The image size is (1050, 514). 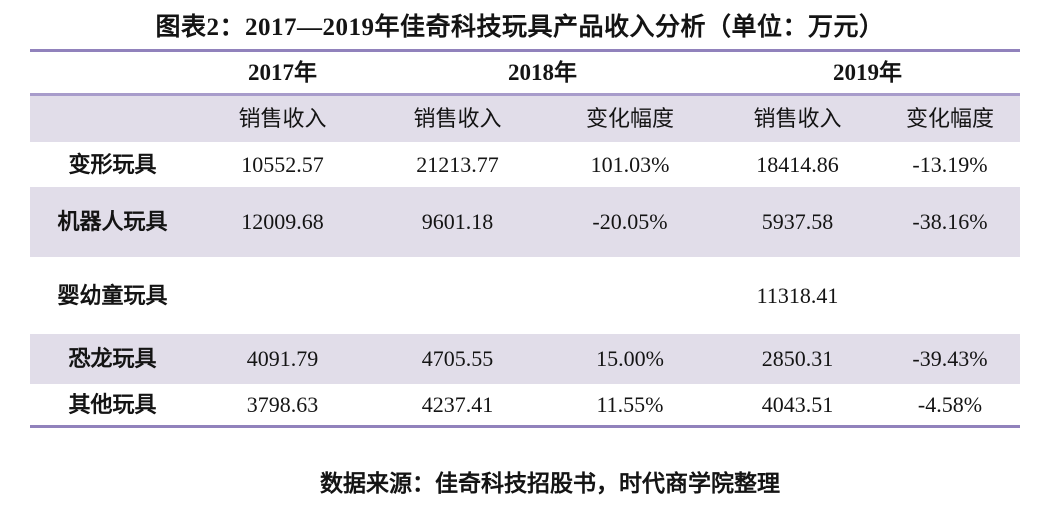 I want to click on cell-sales-2019: 18414.86, so click(x=797, y=164).